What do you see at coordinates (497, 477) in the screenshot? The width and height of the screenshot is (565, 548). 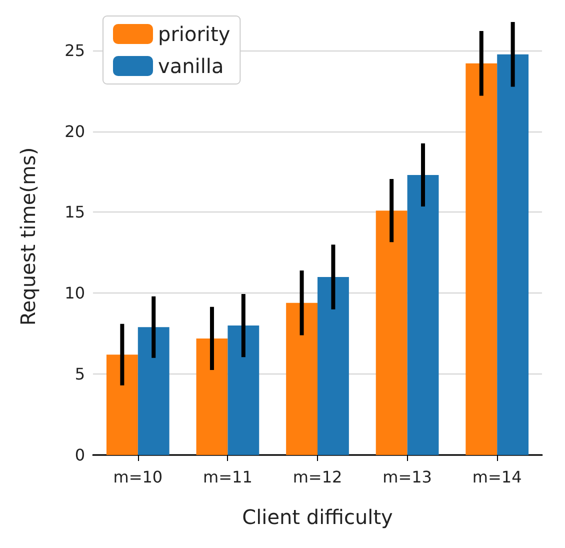 I see `x-tick-label: m=14` at bounding box center [497, 477].